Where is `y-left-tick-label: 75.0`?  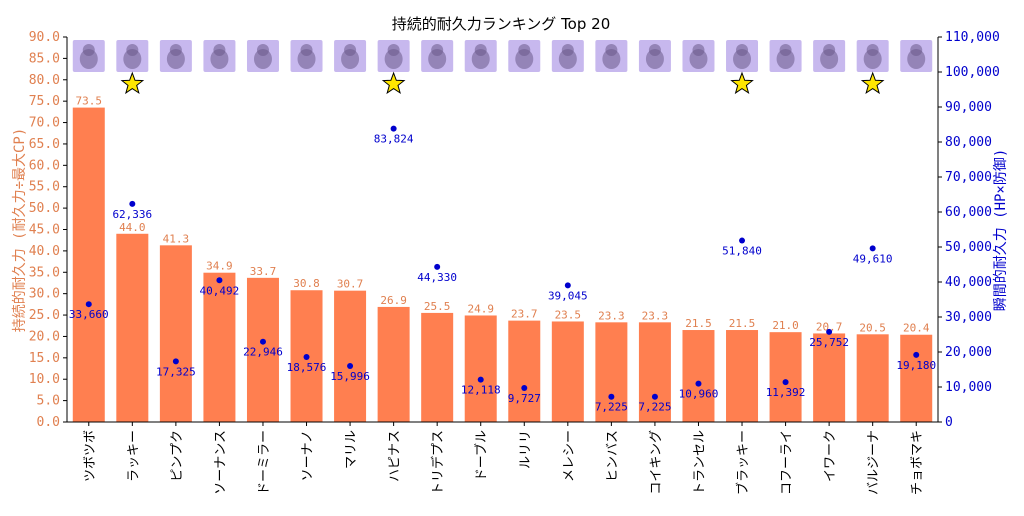 y-left-tick-label: 75.0 is located at coordinates (44, 101).